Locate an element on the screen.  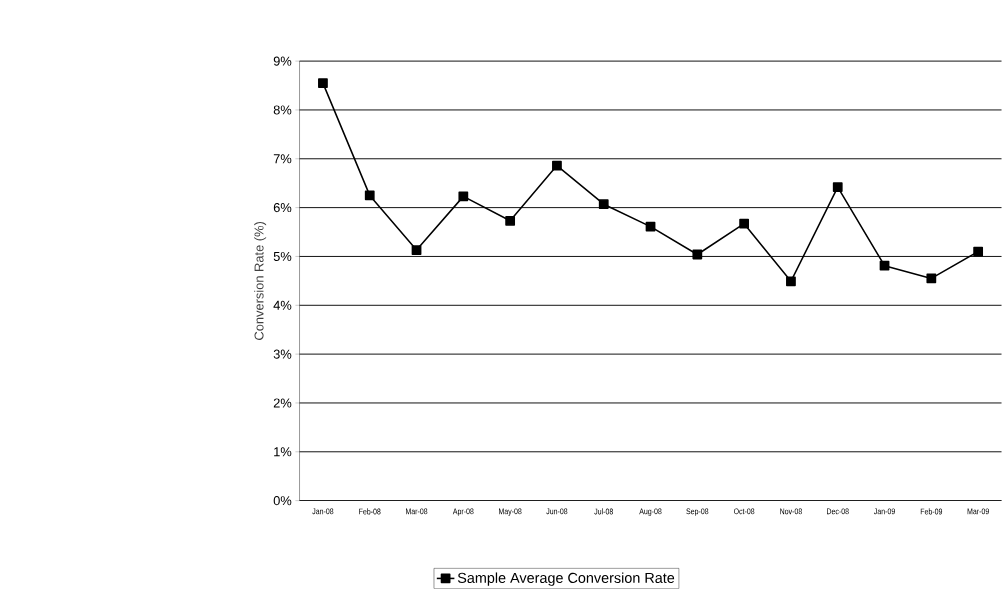
y-tick-label: 0% is located at coordinates (282, 501).